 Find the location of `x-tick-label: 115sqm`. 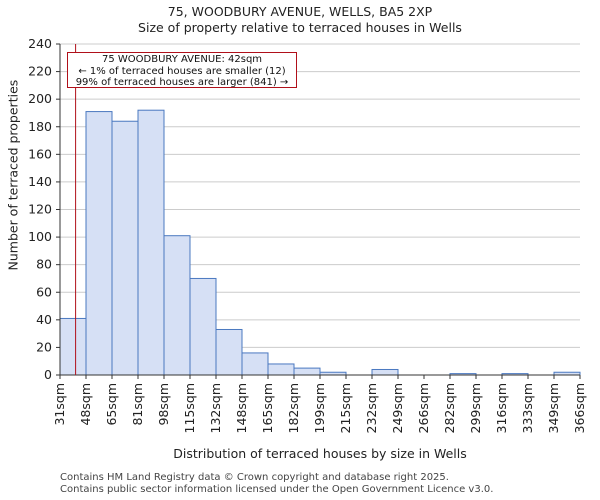

x-tick-label: 115sqm is located at coordinates (189, 408).